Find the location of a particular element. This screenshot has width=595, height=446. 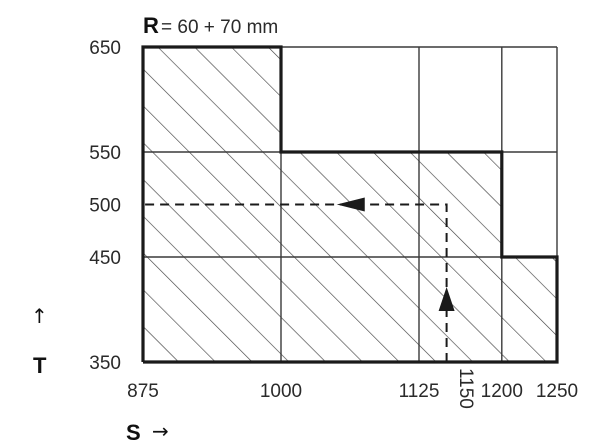

x-tick-label-1150: 1150 is located at coordinates (465, 388).